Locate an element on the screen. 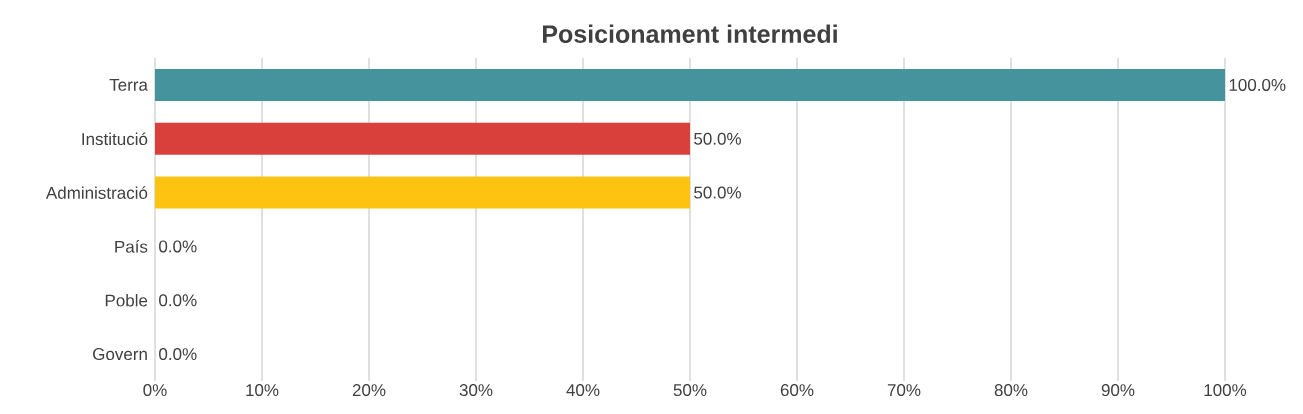  x-tick-label: 60% is located at coordinates (797, 390).